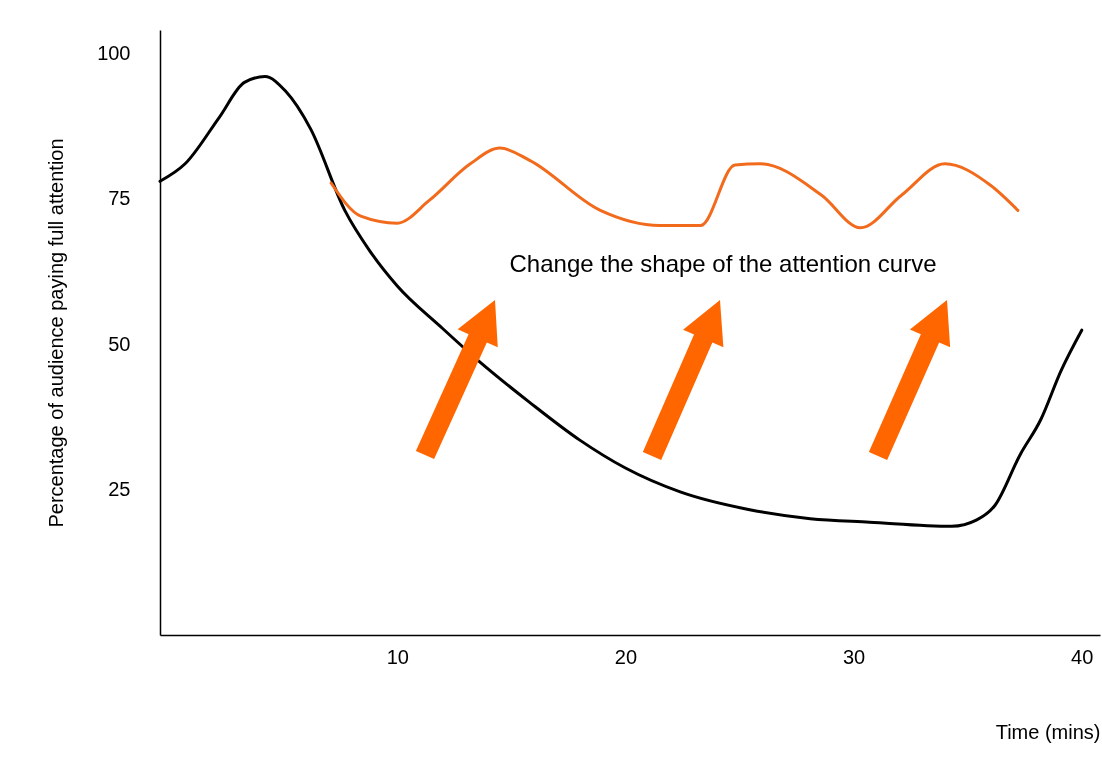 This screenshot has height=758, width=1102. What do you see at coordinates (56, 333) in the screenshot?
I see `y-axis-title: Percentage of audience paying full attention` at bounding box center [56, 333].